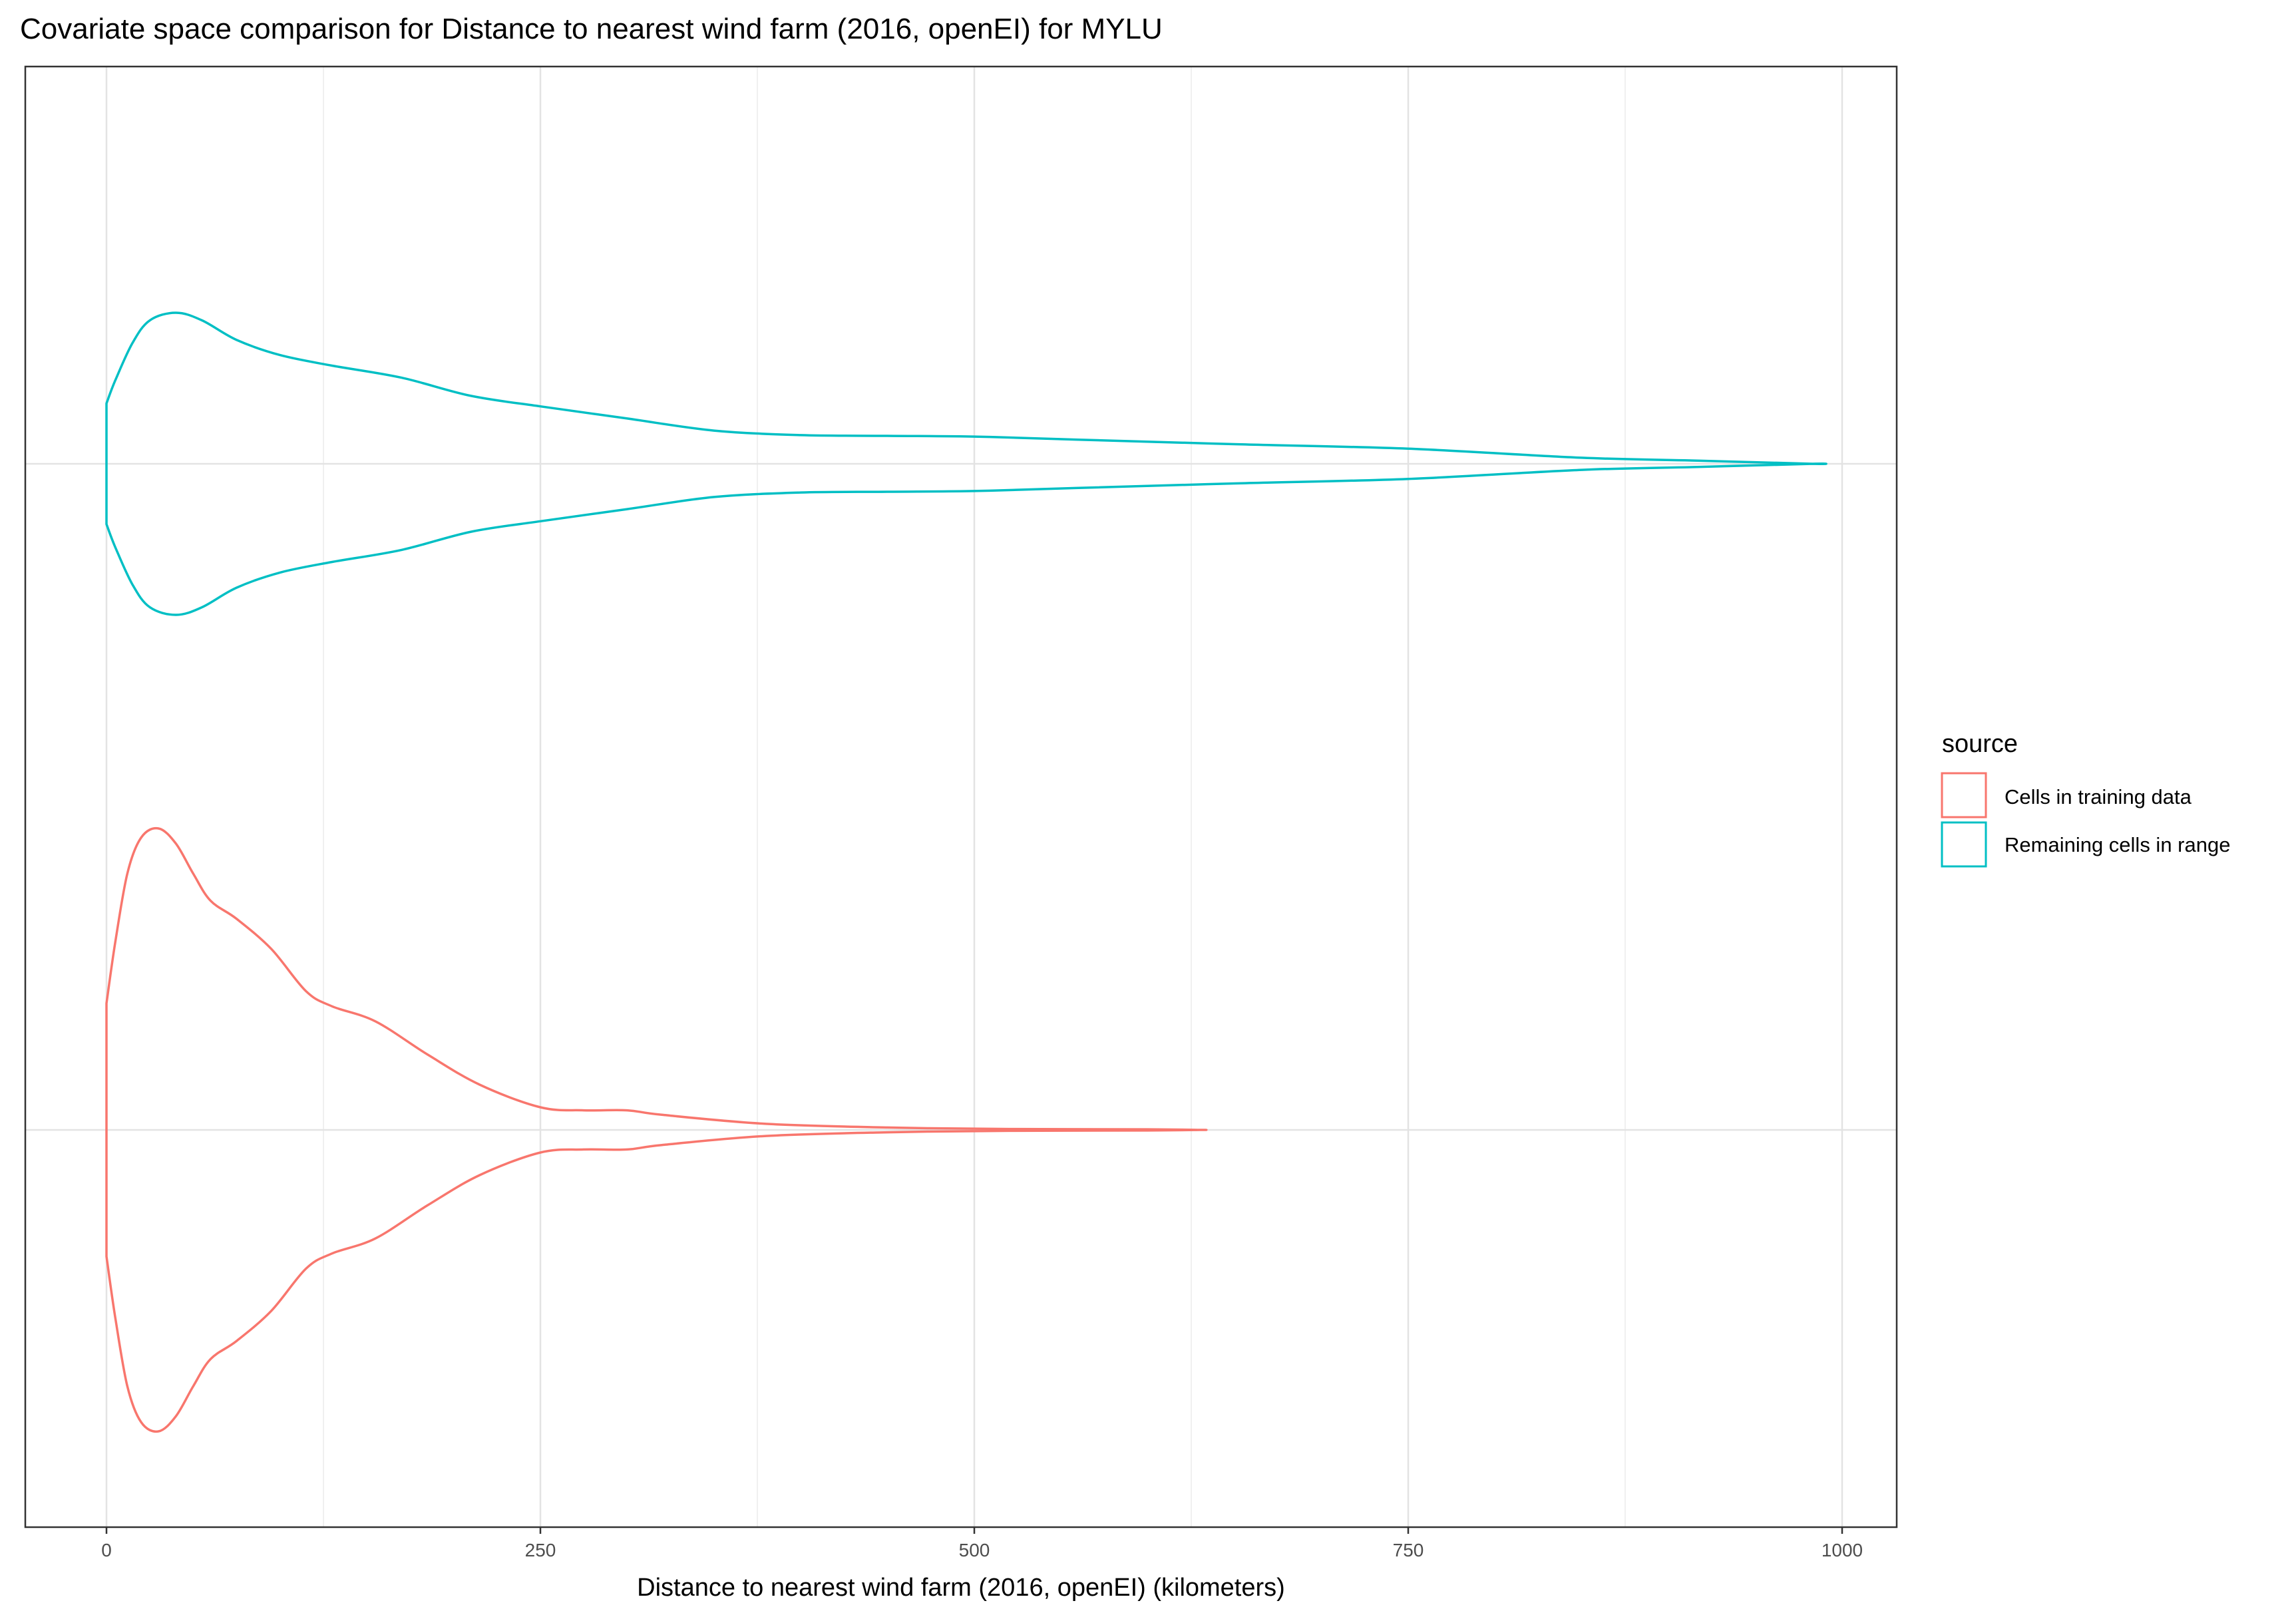 Image resolution: width=2296 pixels, height=1615 pixels. I want to click on legend-label-cells-in-training-data: Cells in training data, so click(2098, 796).